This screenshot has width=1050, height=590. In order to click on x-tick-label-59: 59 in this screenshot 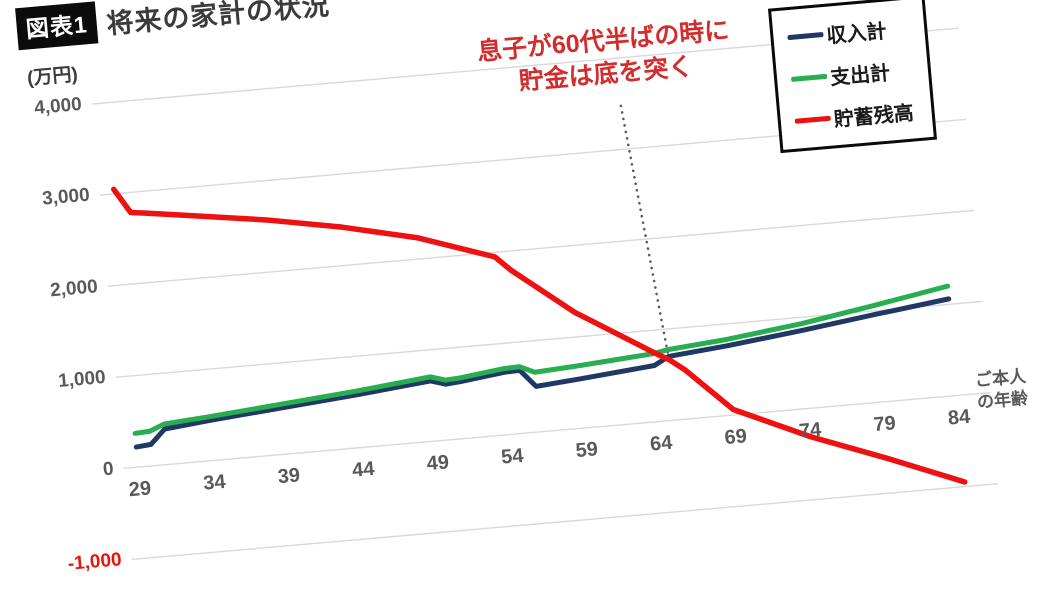, I will do `click(586, 450)`.